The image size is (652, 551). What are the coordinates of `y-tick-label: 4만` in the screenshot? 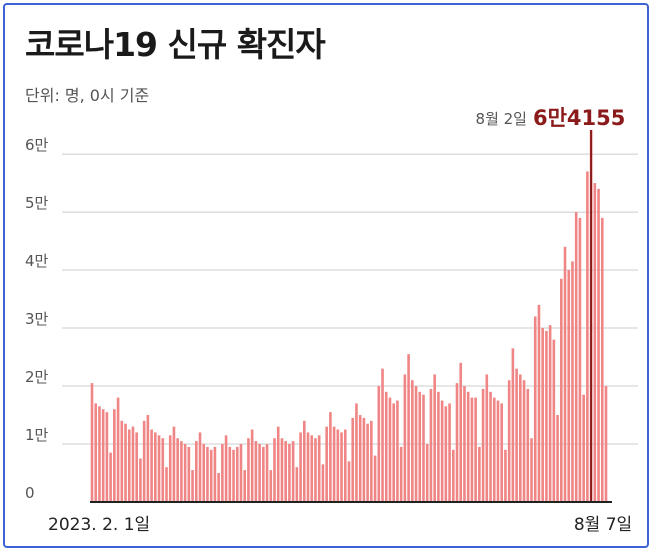 It's located at (37, 261).